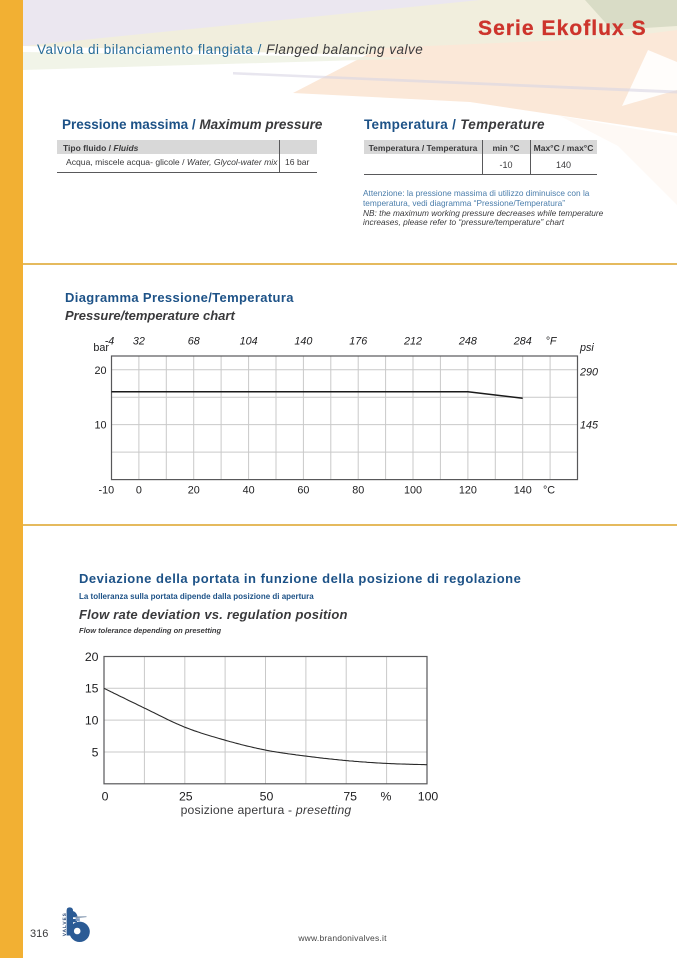  What do you see at coordinates (586, 348) in the screenshot?
I see `svg-text: psi` at bounding box center [586, 348].